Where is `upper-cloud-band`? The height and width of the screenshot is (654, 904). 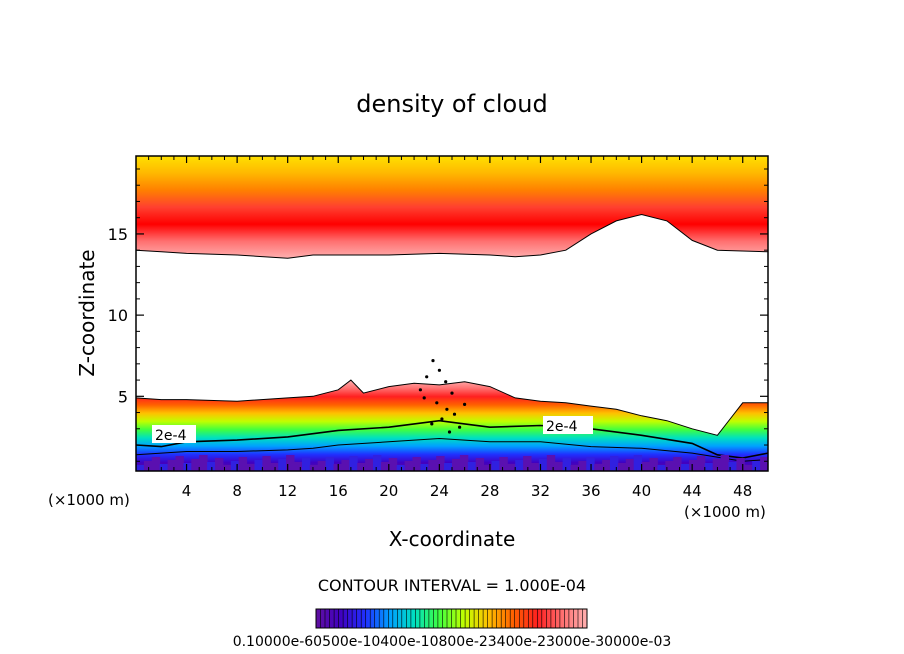
upper-cloud-band is located at coordinates (452, 207).